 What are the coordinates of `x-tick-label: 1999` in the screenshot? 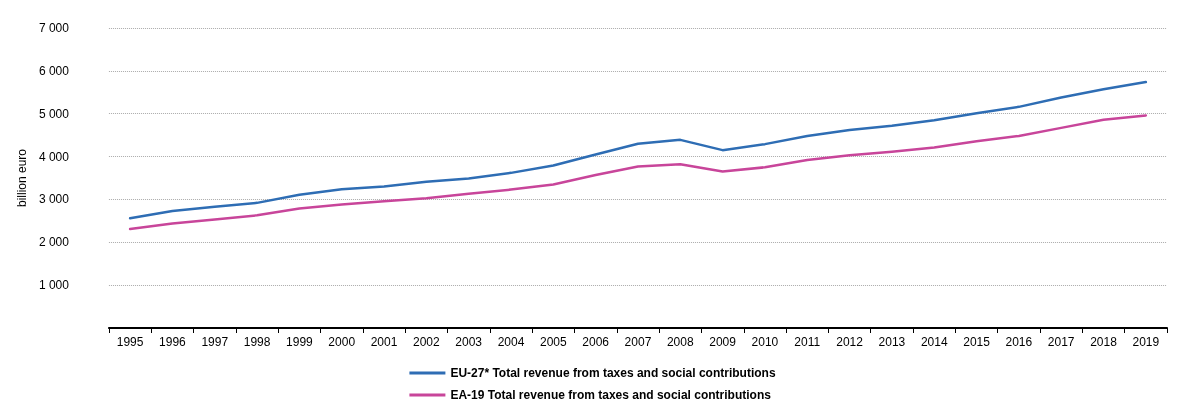 It's located at (300, 342).